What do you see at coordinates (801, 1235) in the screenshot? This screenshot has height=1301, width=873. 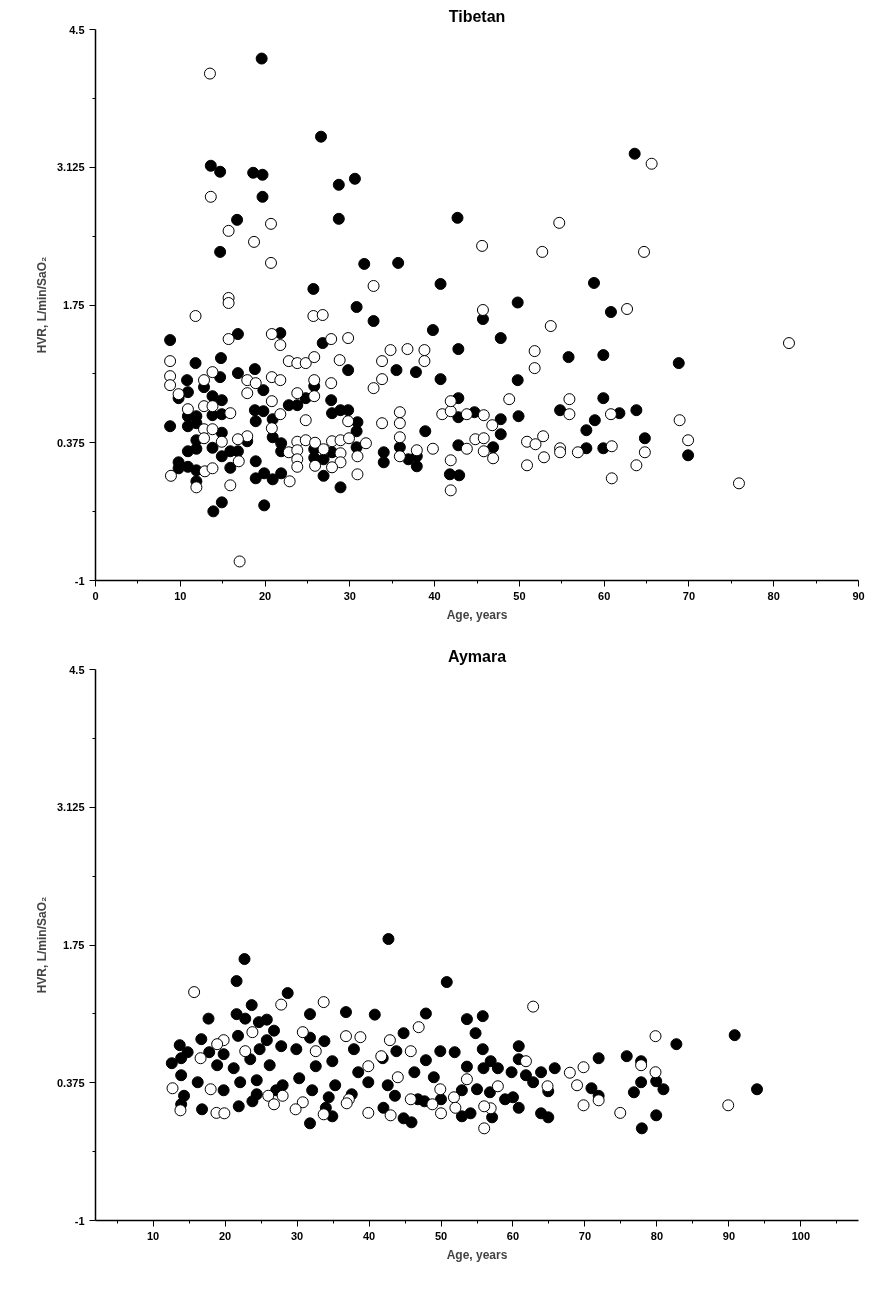 I see `x-tick-label: 100` at bounding box center [801, 1235].